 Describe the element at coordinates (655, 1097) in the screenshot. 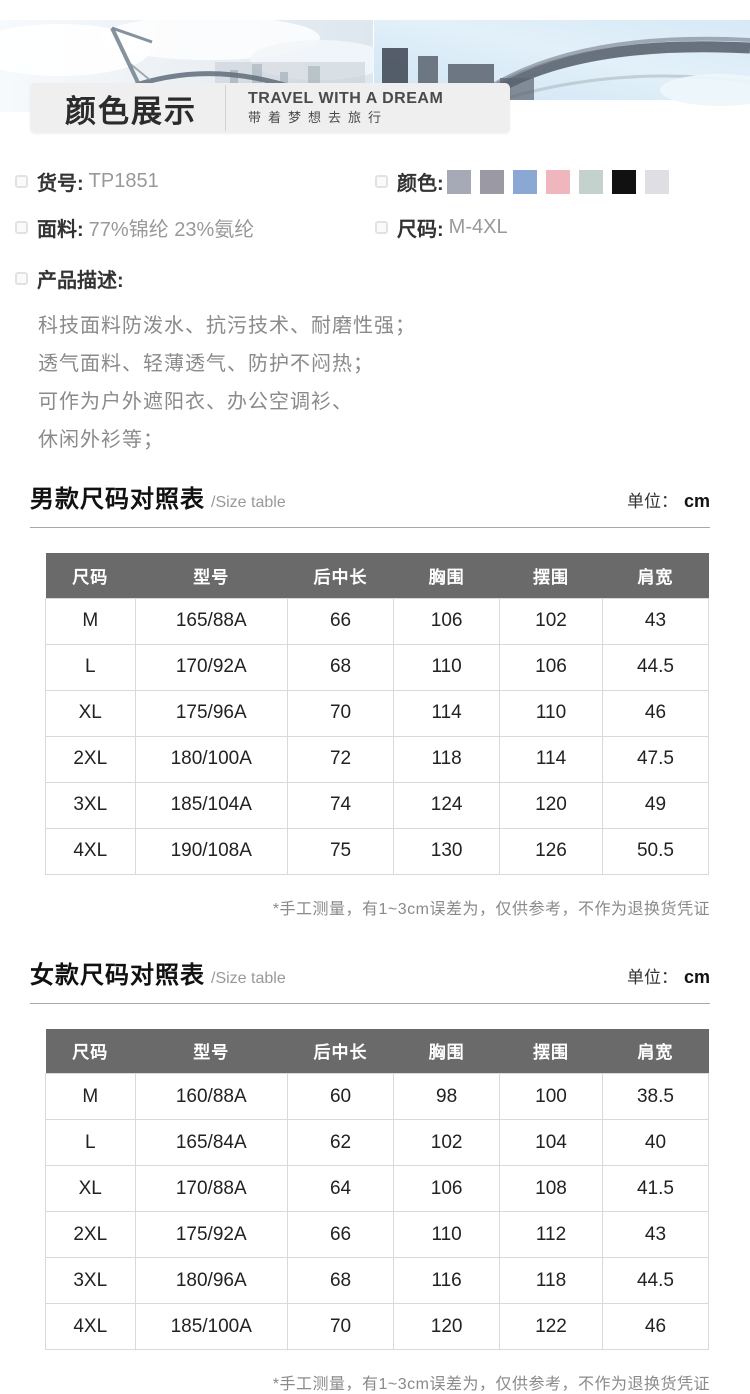

I see `table-cell: 38.5` at that location.